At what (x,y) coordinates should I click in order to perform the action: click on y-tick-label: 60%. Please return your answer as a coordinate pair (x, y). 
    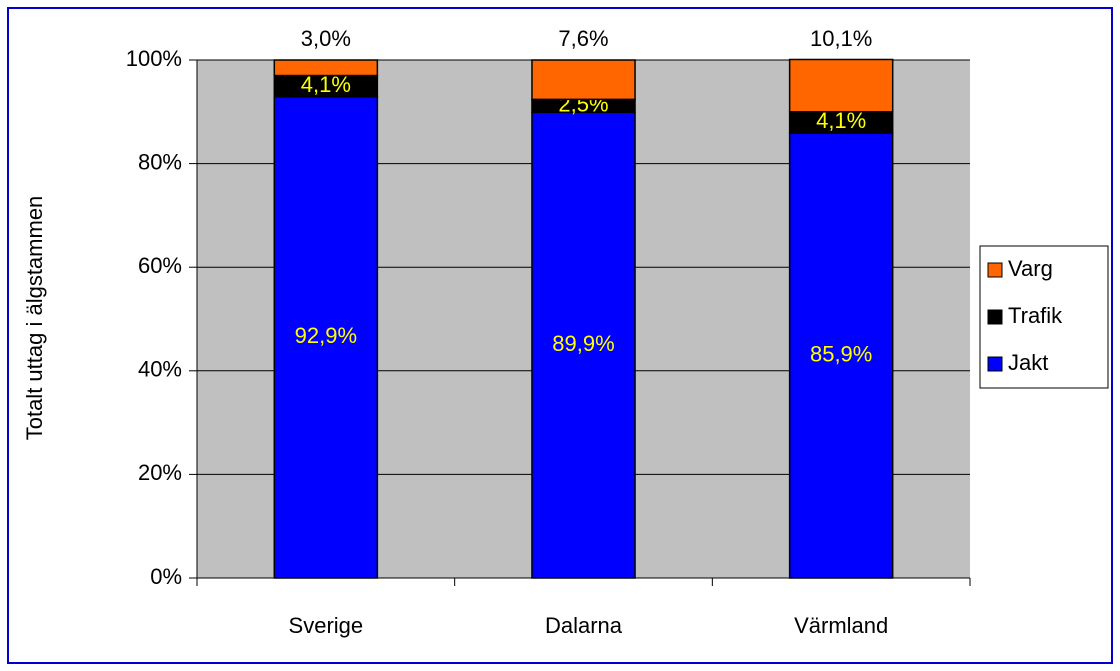
    Looking at the image, I should click on (160, 265).